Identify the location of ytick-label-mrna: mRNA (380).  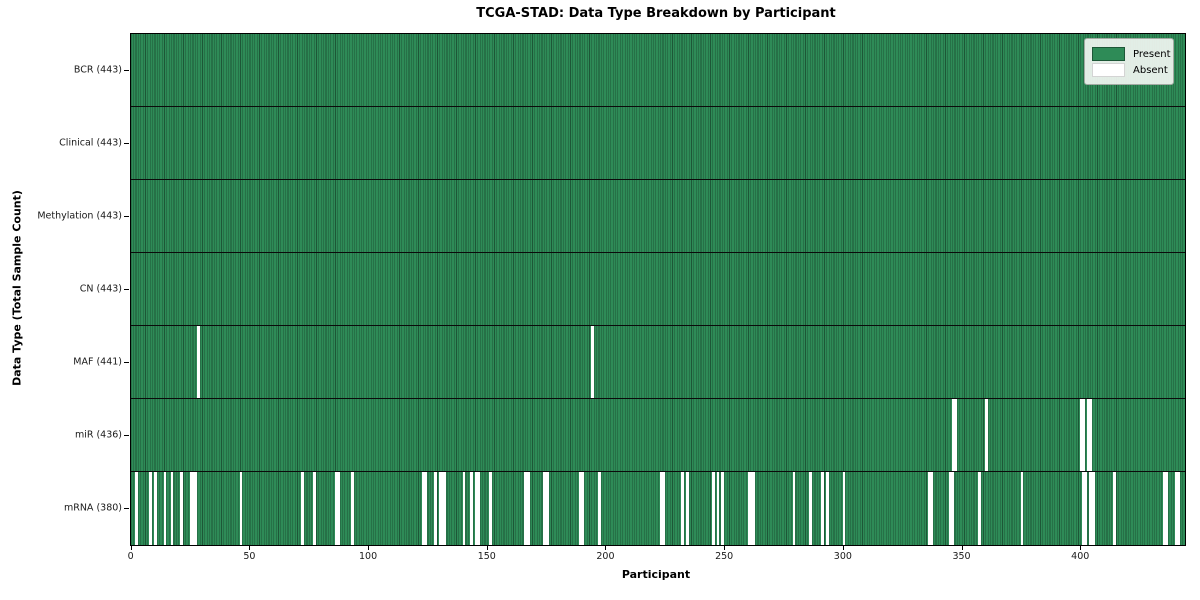
(92, 507).